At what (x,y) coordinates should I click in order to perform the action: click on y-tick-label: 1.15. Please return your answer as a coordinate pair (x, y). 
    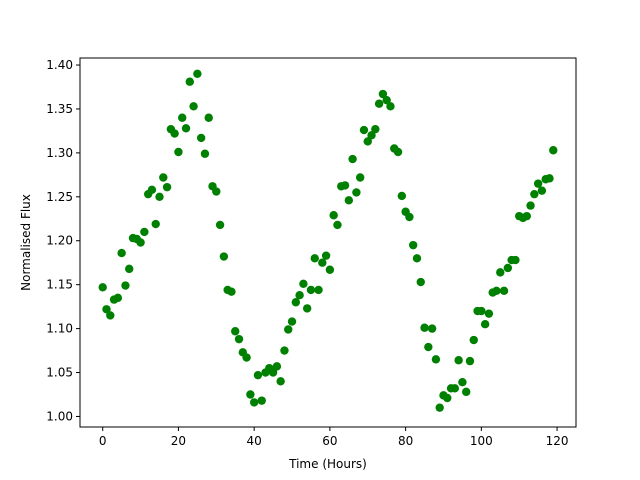
    Looking at the image, I should click on (59, 285).